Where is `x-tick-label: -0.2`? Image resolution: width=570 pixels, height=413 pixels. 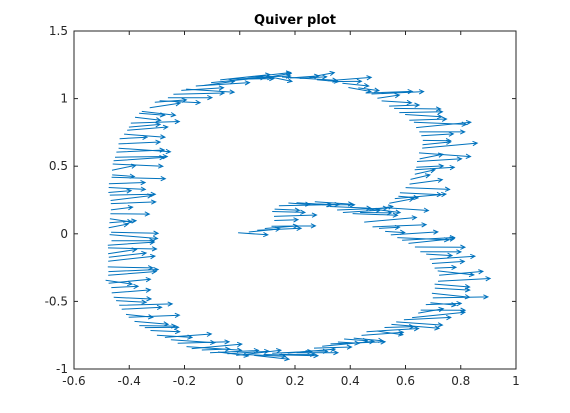 x-tick-label: -0.2 is located at coordinates (184, 381).